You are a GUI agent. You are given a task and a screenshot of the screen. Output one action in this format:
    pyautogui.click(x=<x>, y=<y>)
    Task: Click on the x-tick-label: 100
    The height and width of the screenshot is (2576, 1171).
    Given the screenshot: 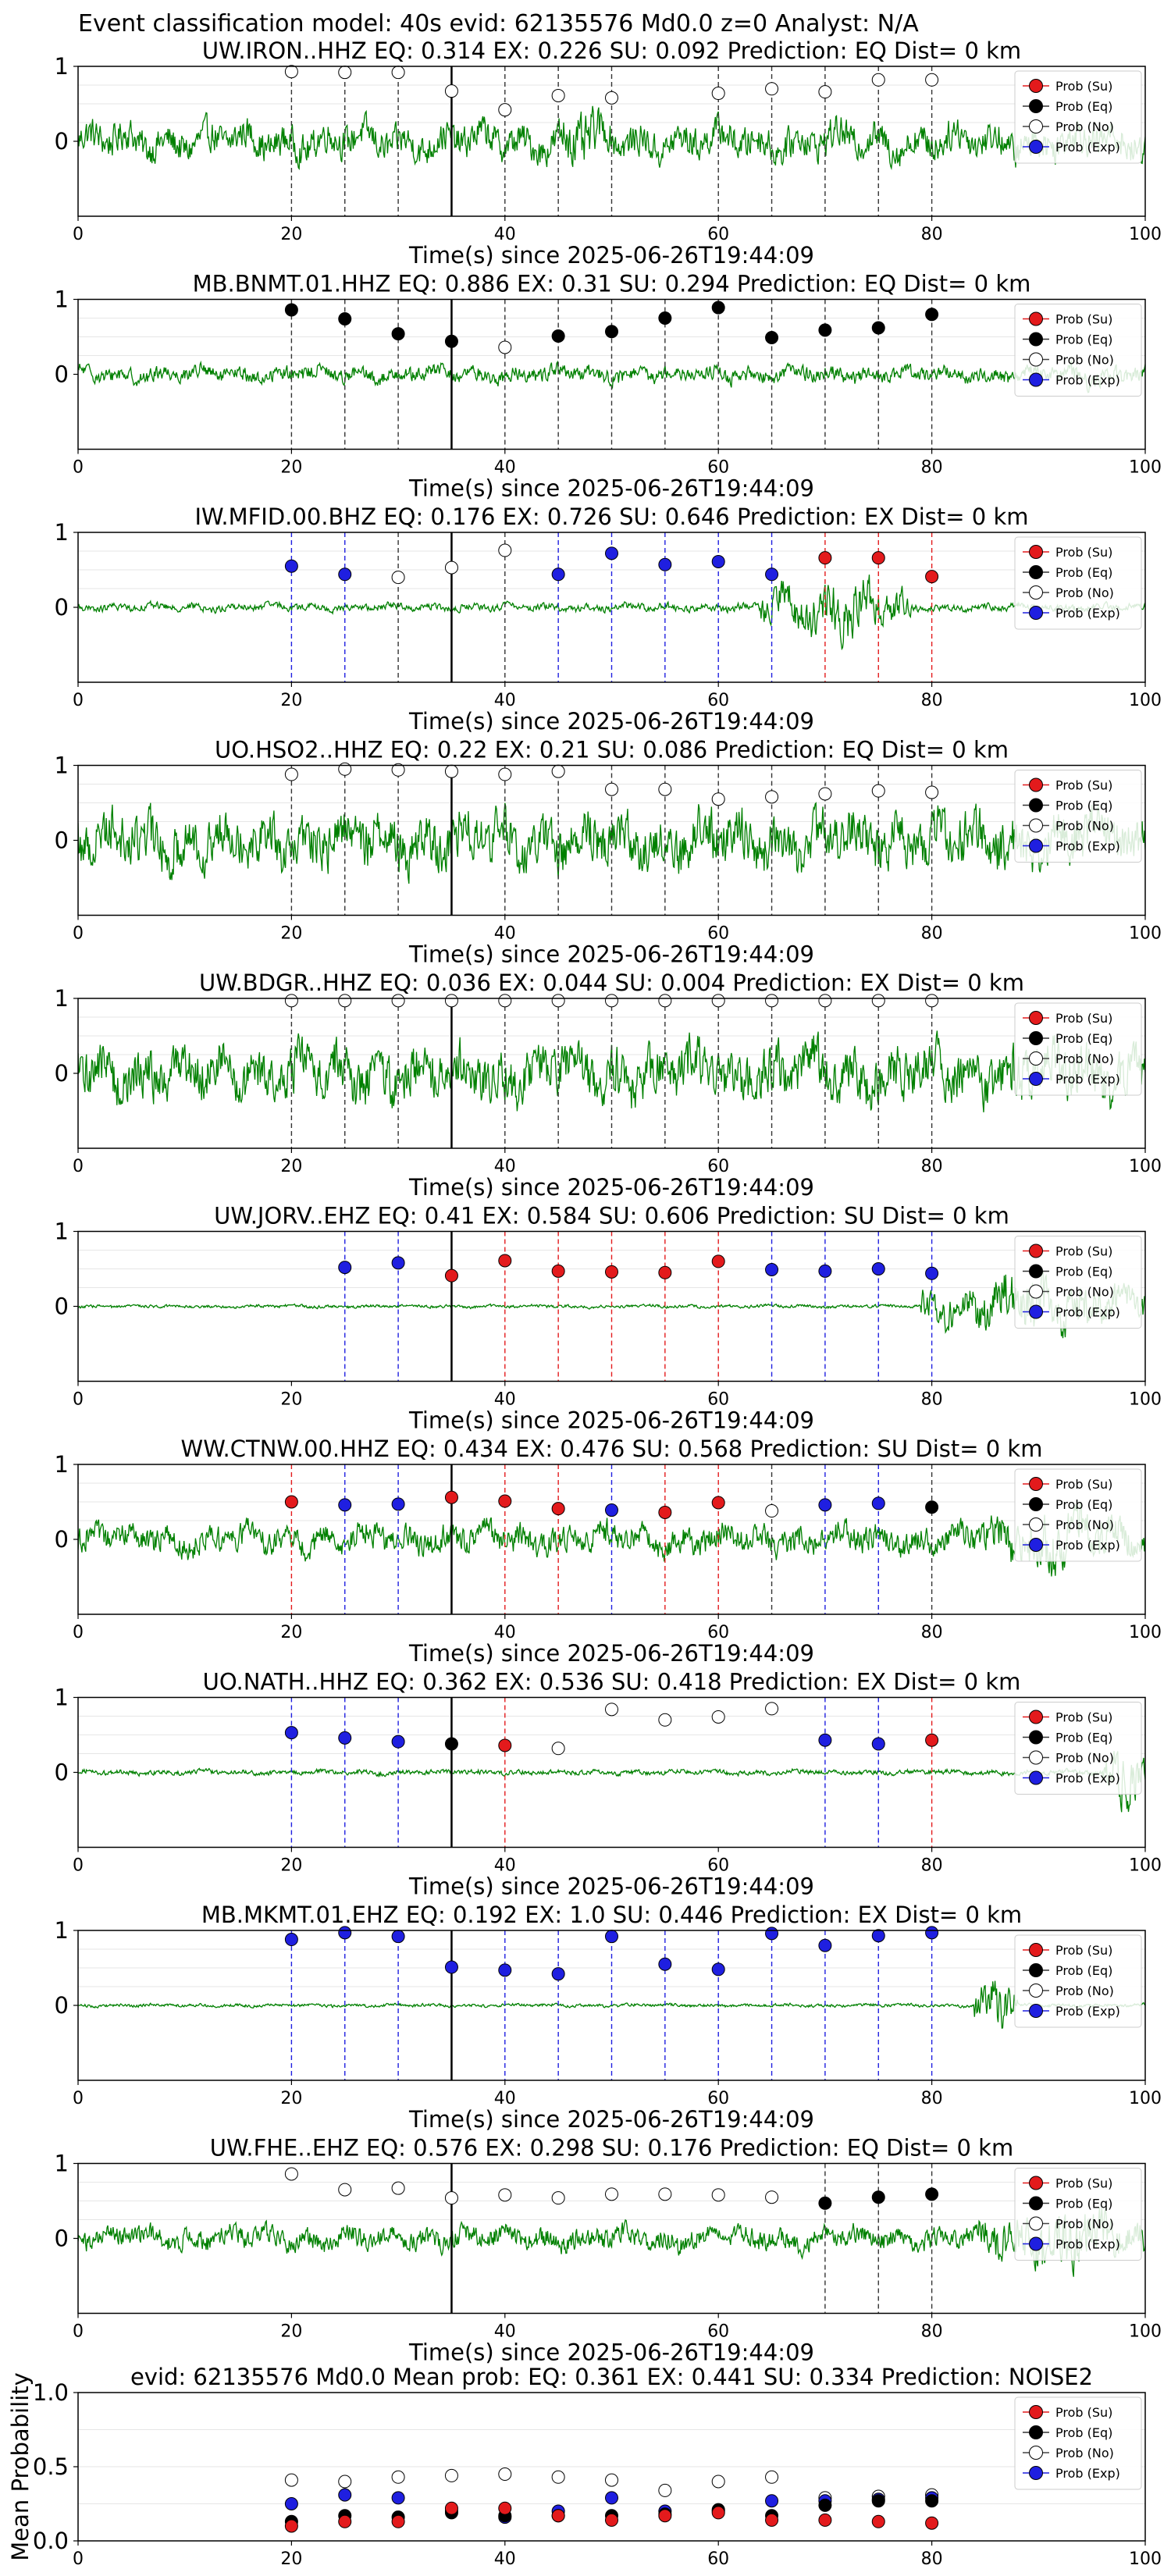 What is the action you would take?
    pyautogui.click(x=1145, y=934)
    